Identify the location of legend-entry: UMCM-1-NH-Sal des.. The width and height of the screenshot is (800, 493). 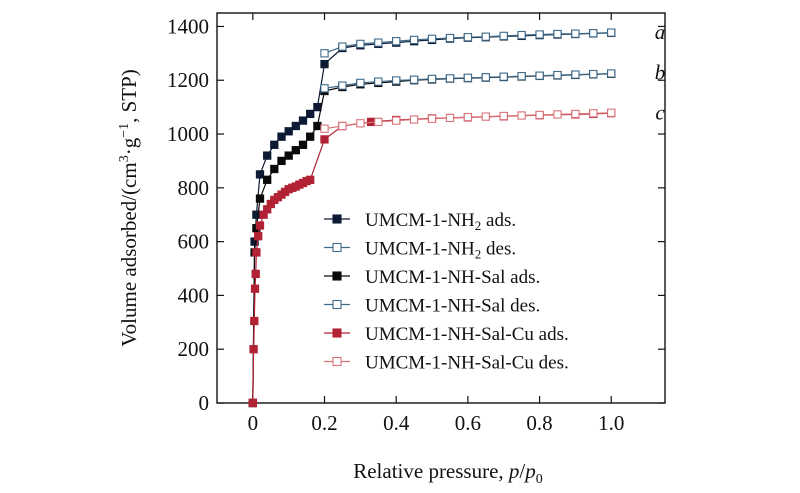
(432, 306).